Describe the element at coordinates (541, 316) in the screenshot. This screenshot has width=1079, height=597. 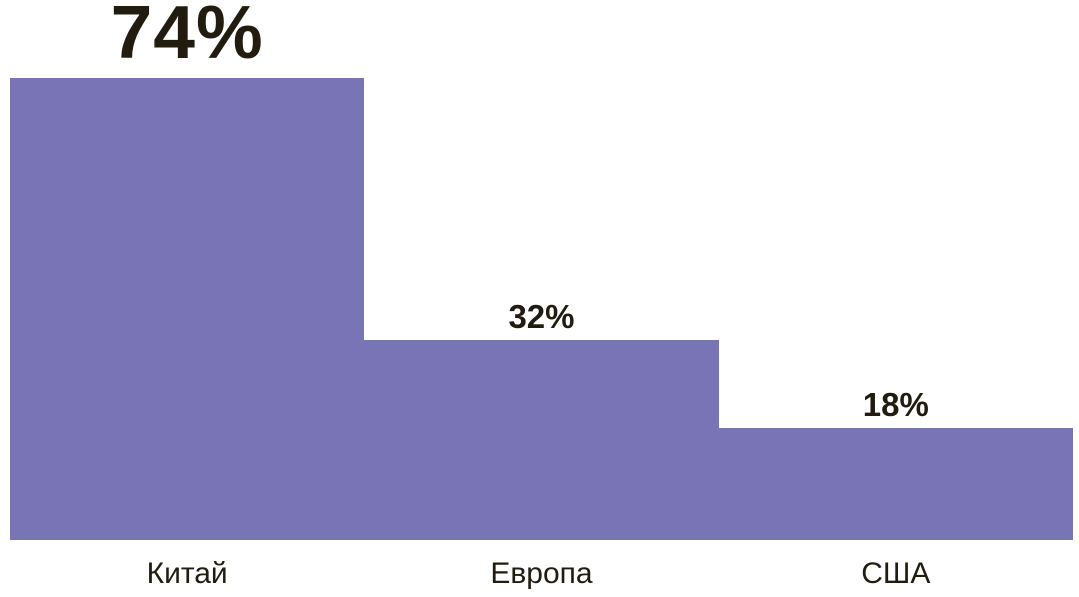
I see `value-label-europe: 32%` at that location.